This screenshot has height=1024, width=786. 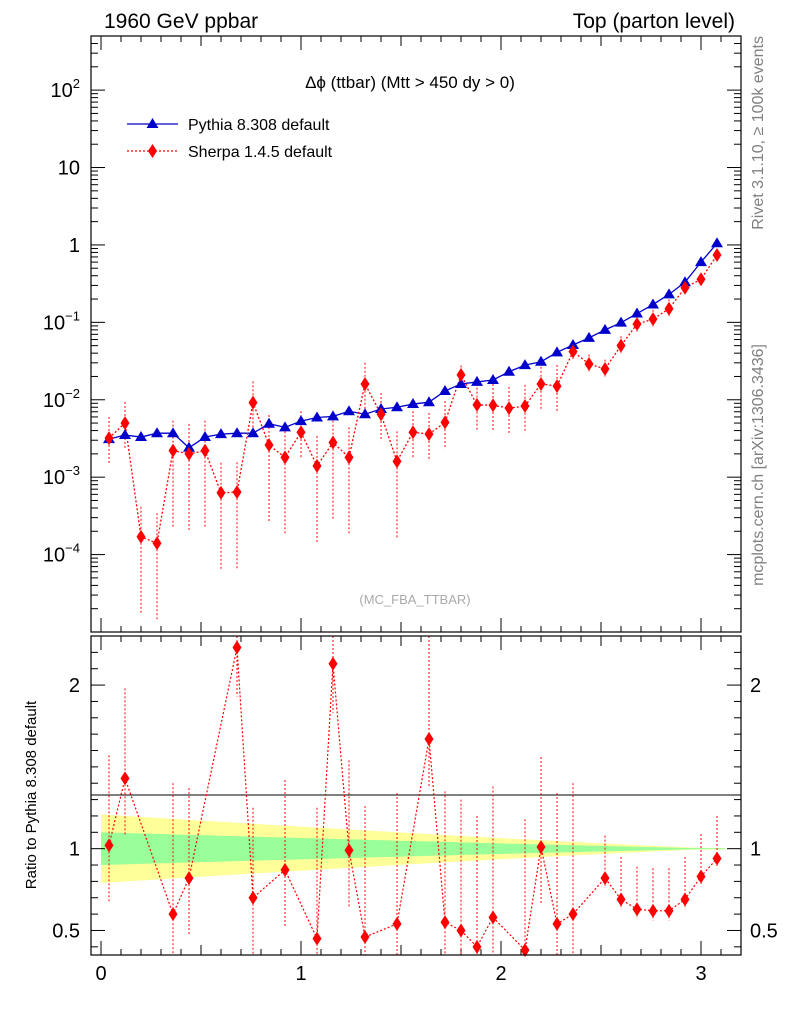 What do you see at coordinates (74, 850) in the screenshot?
I see `ratio-y-tick-label: 1` at bounding box center [74, 850].